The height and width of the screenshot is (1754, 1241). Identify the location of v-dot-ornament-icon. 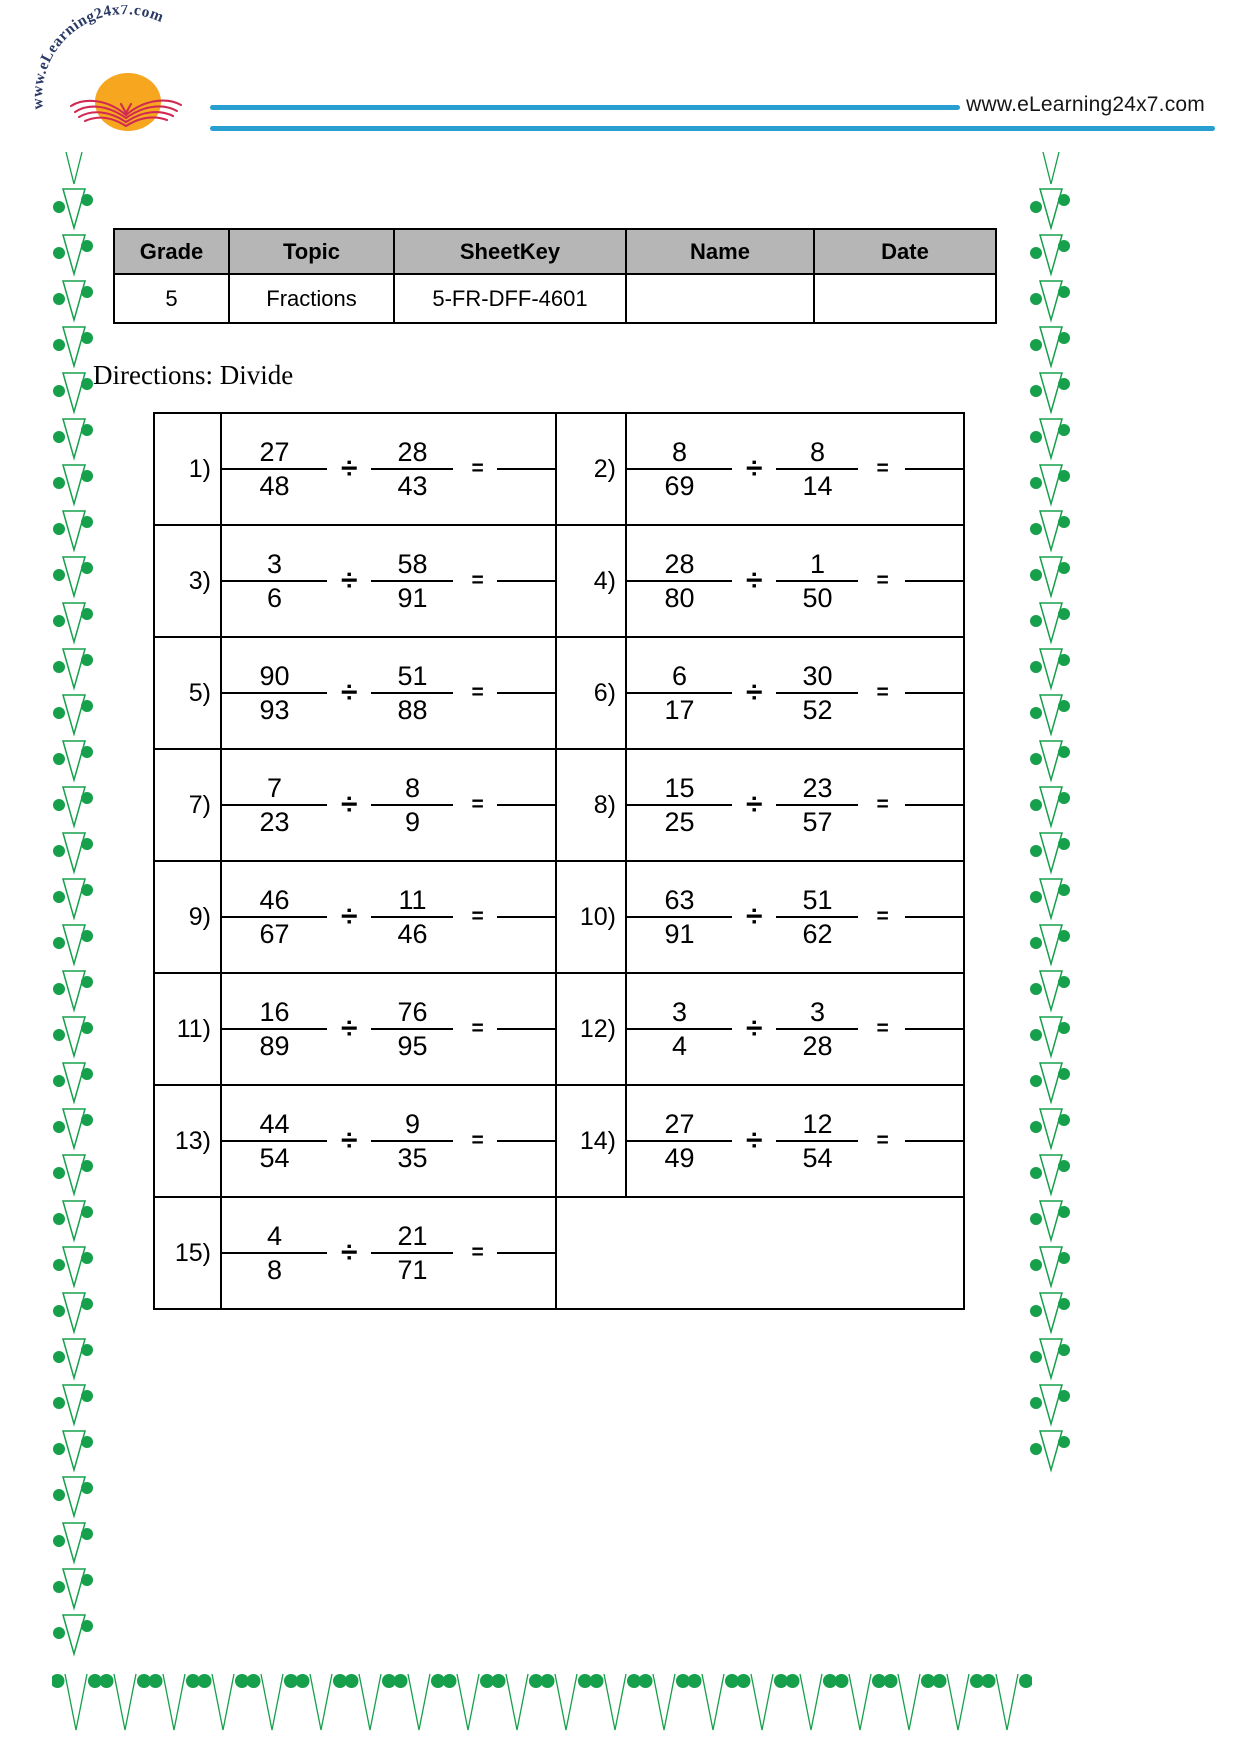
(1007, 1702).